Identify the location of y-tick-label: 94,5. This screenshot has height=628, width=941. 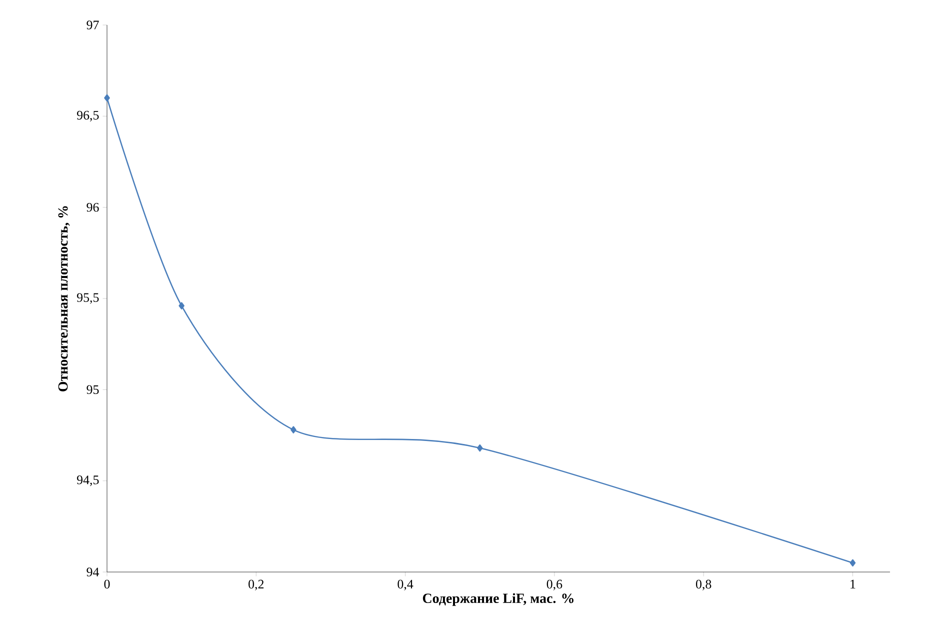
(87, 481).